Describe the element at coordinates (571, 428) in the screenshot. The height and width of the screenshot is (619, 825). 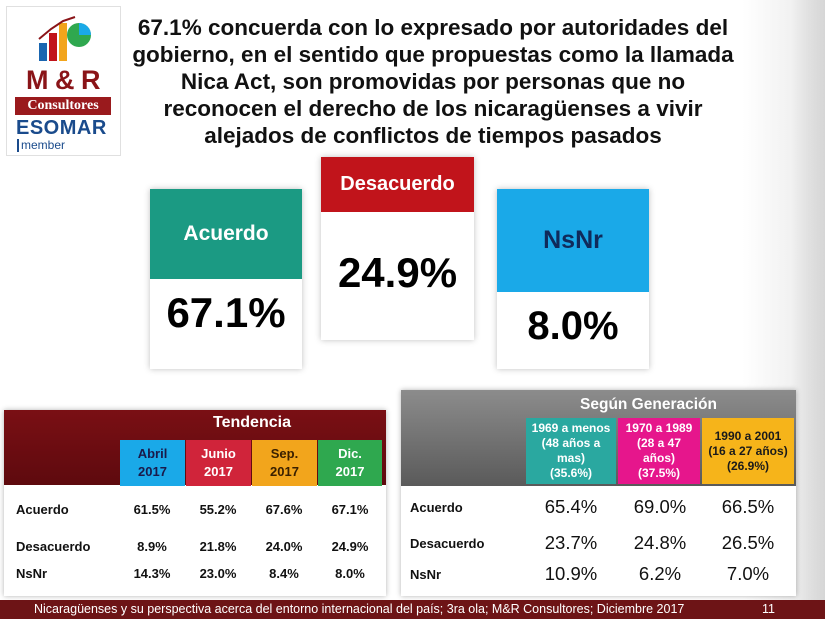
I see `column-line: 1969 a menos` at that location.